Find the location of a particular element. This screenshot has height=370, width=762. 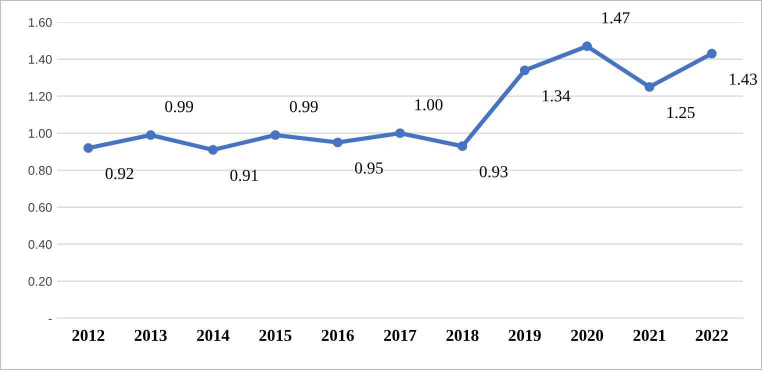

x-tick-label: 2012 is located at coordinates (88, 336).